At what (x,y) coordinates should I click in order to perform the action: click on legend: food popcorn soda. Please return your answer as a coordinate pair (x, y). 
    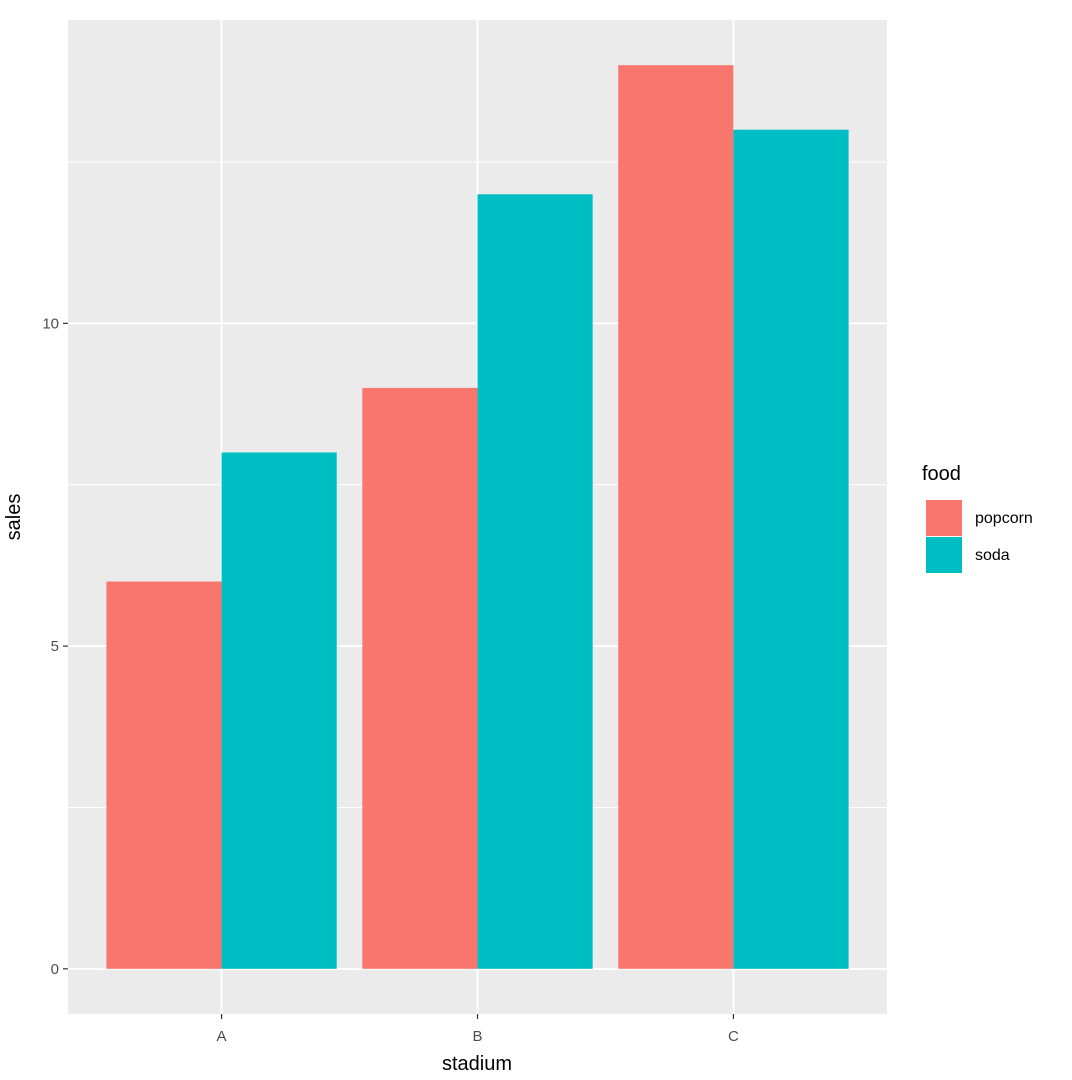
    Looking at the image, I should click on (977, 518).